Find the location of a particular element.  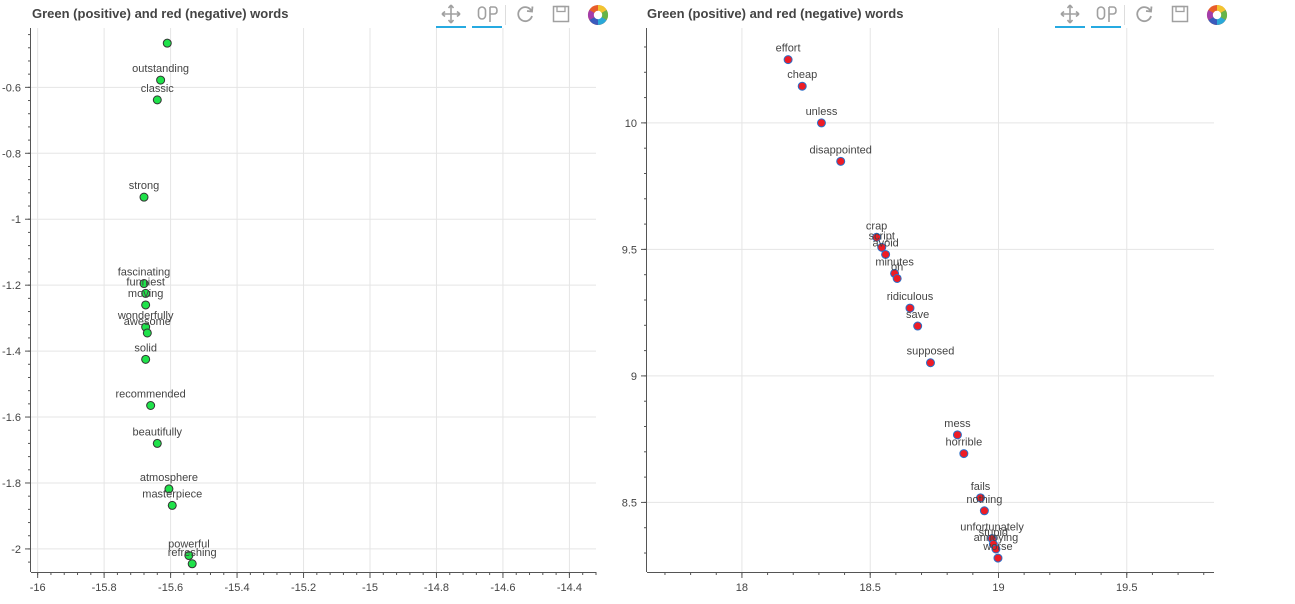

point-label: powerful is located at coordinates (189, 545).